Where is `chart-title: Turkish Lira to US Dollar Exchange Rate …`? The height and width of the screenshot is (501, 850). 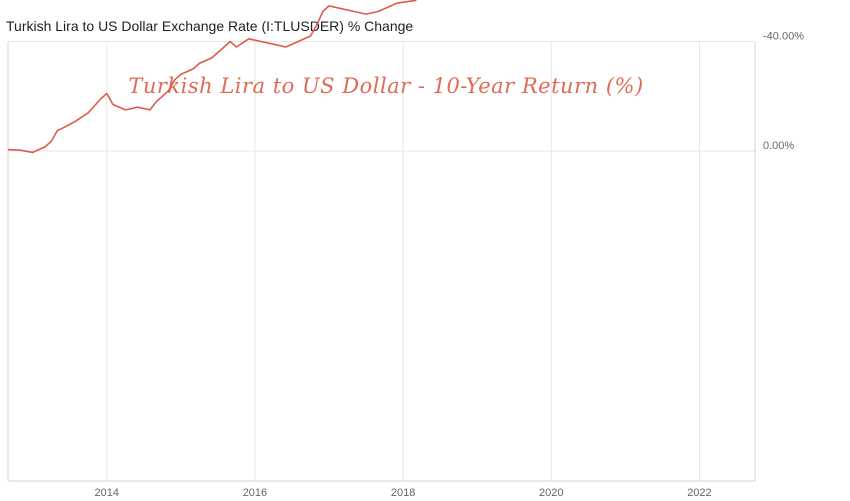
chart-title: Turkish Lira to US Dollar Exchange Rate … is located at coordinates (210, 26).